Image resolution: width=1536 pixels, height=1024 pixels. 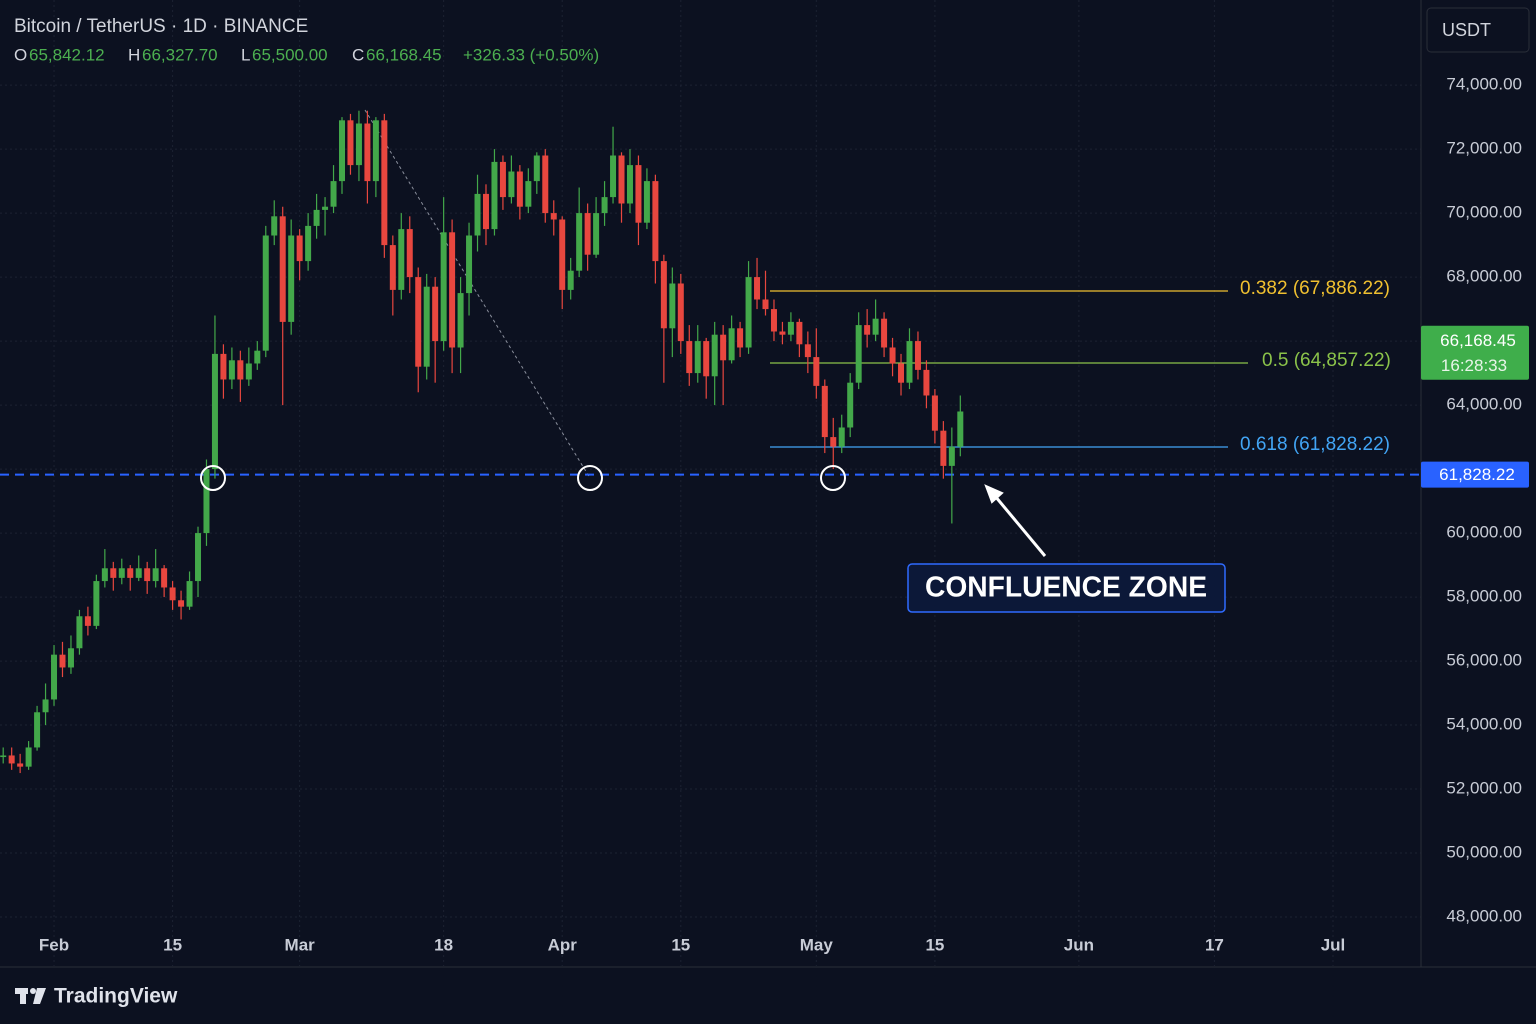 I want to click on x-tick-label: Jul, so click(x=1333, y=944).